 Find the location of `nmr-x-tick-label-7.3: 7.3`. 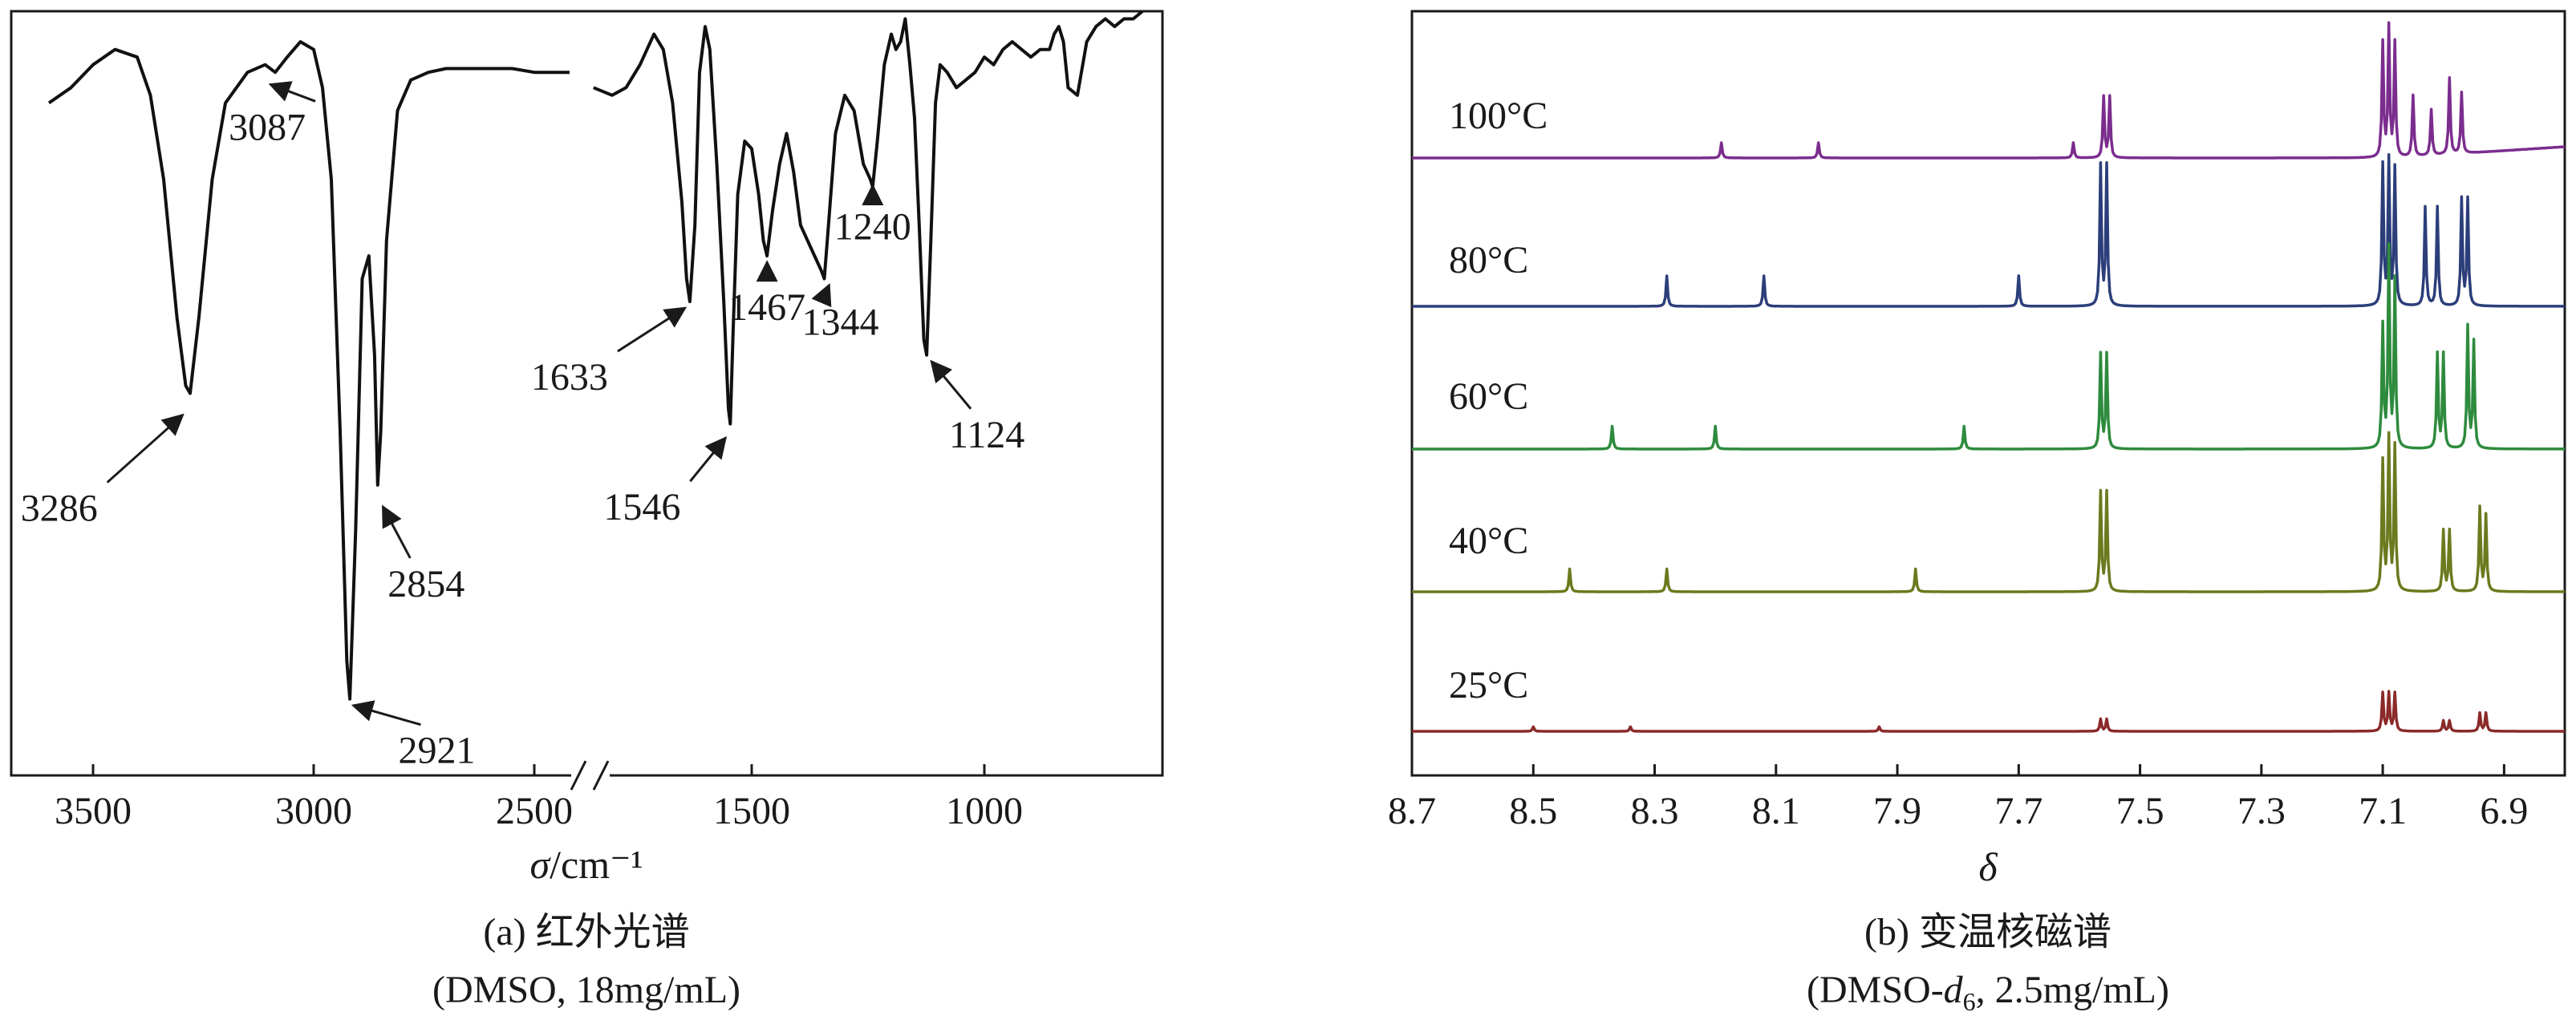

nmr-x-tick-label-7.3: 7.3 is located at coordinates (2261, 811).